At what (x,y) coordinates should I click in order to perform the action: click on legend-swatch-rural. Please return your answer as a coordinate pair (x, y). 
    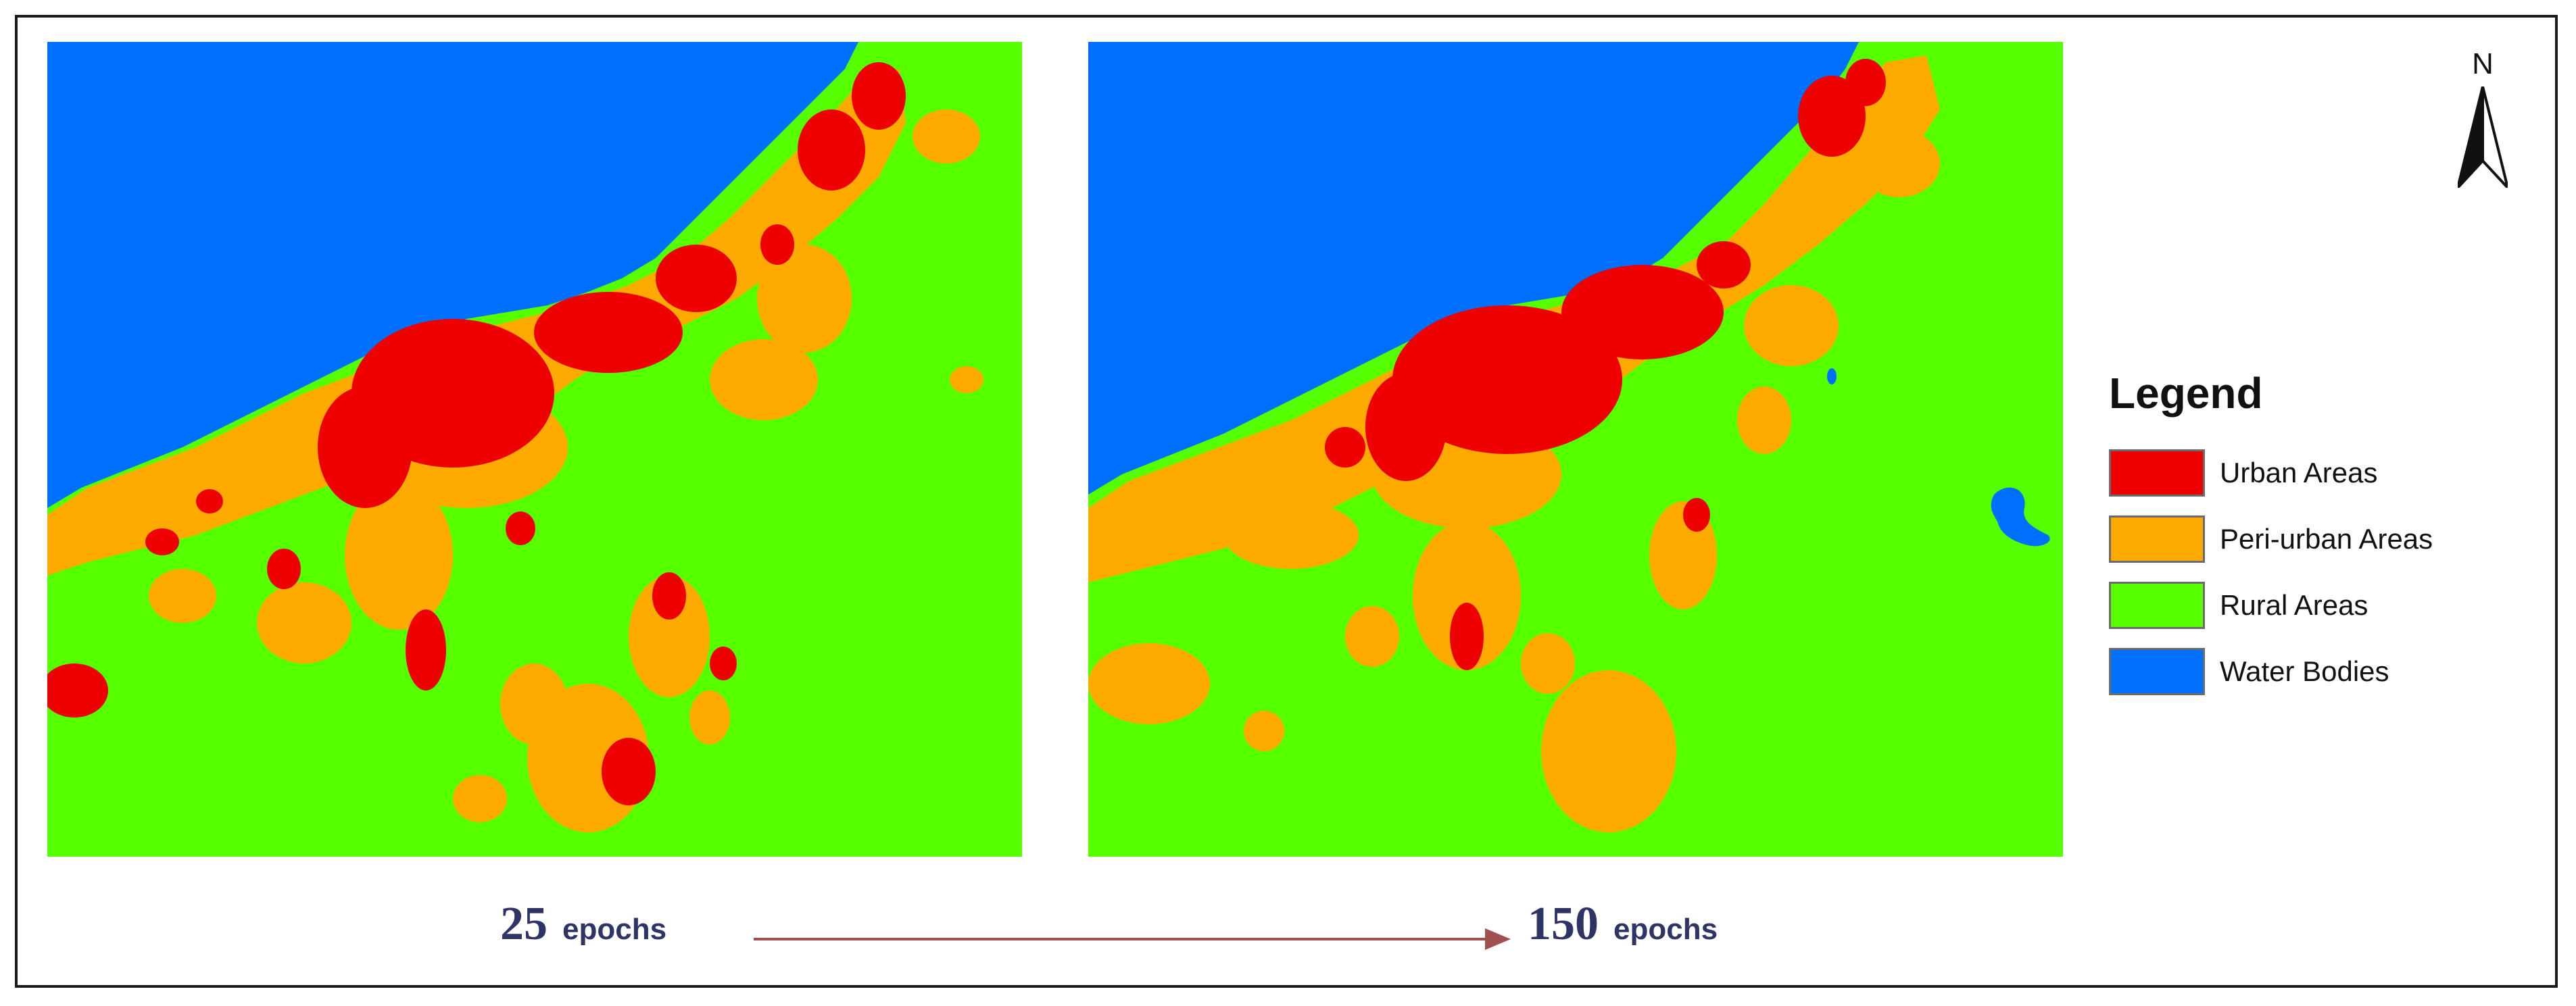
    Looking at the image, I should click on (2157, 605).